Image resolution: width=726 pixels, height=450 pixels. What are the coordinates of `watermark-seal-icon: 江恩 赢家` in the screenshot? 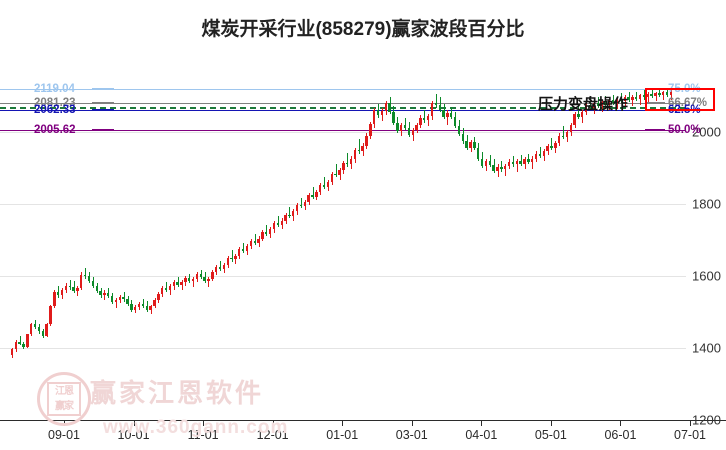 It's located at (64, 399).